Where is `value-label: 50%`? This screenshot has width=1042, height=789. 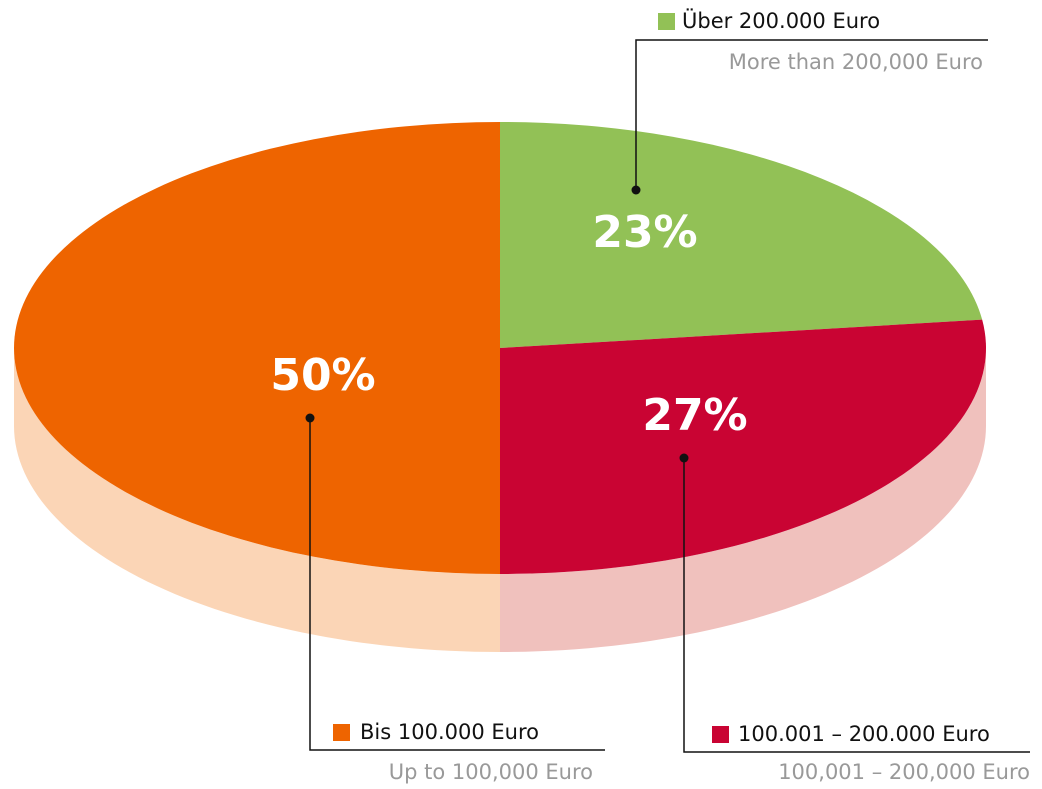
value-label: 50% is located at coordinates (322, 375).